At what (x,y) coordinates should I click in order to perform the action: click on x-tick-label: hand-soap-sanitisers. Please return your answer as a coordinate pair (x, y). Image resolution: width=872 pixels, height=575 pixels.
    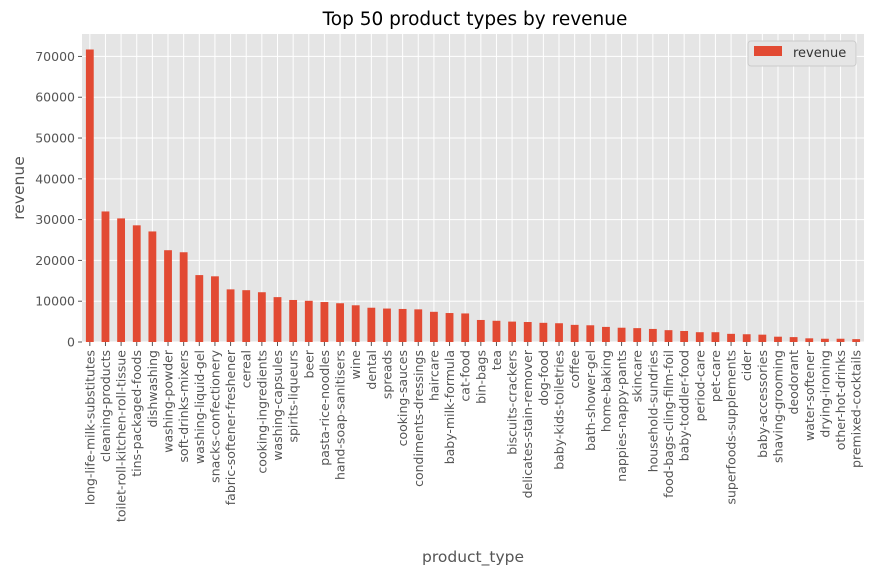
    Looking at the image, I should click on (340, 415).